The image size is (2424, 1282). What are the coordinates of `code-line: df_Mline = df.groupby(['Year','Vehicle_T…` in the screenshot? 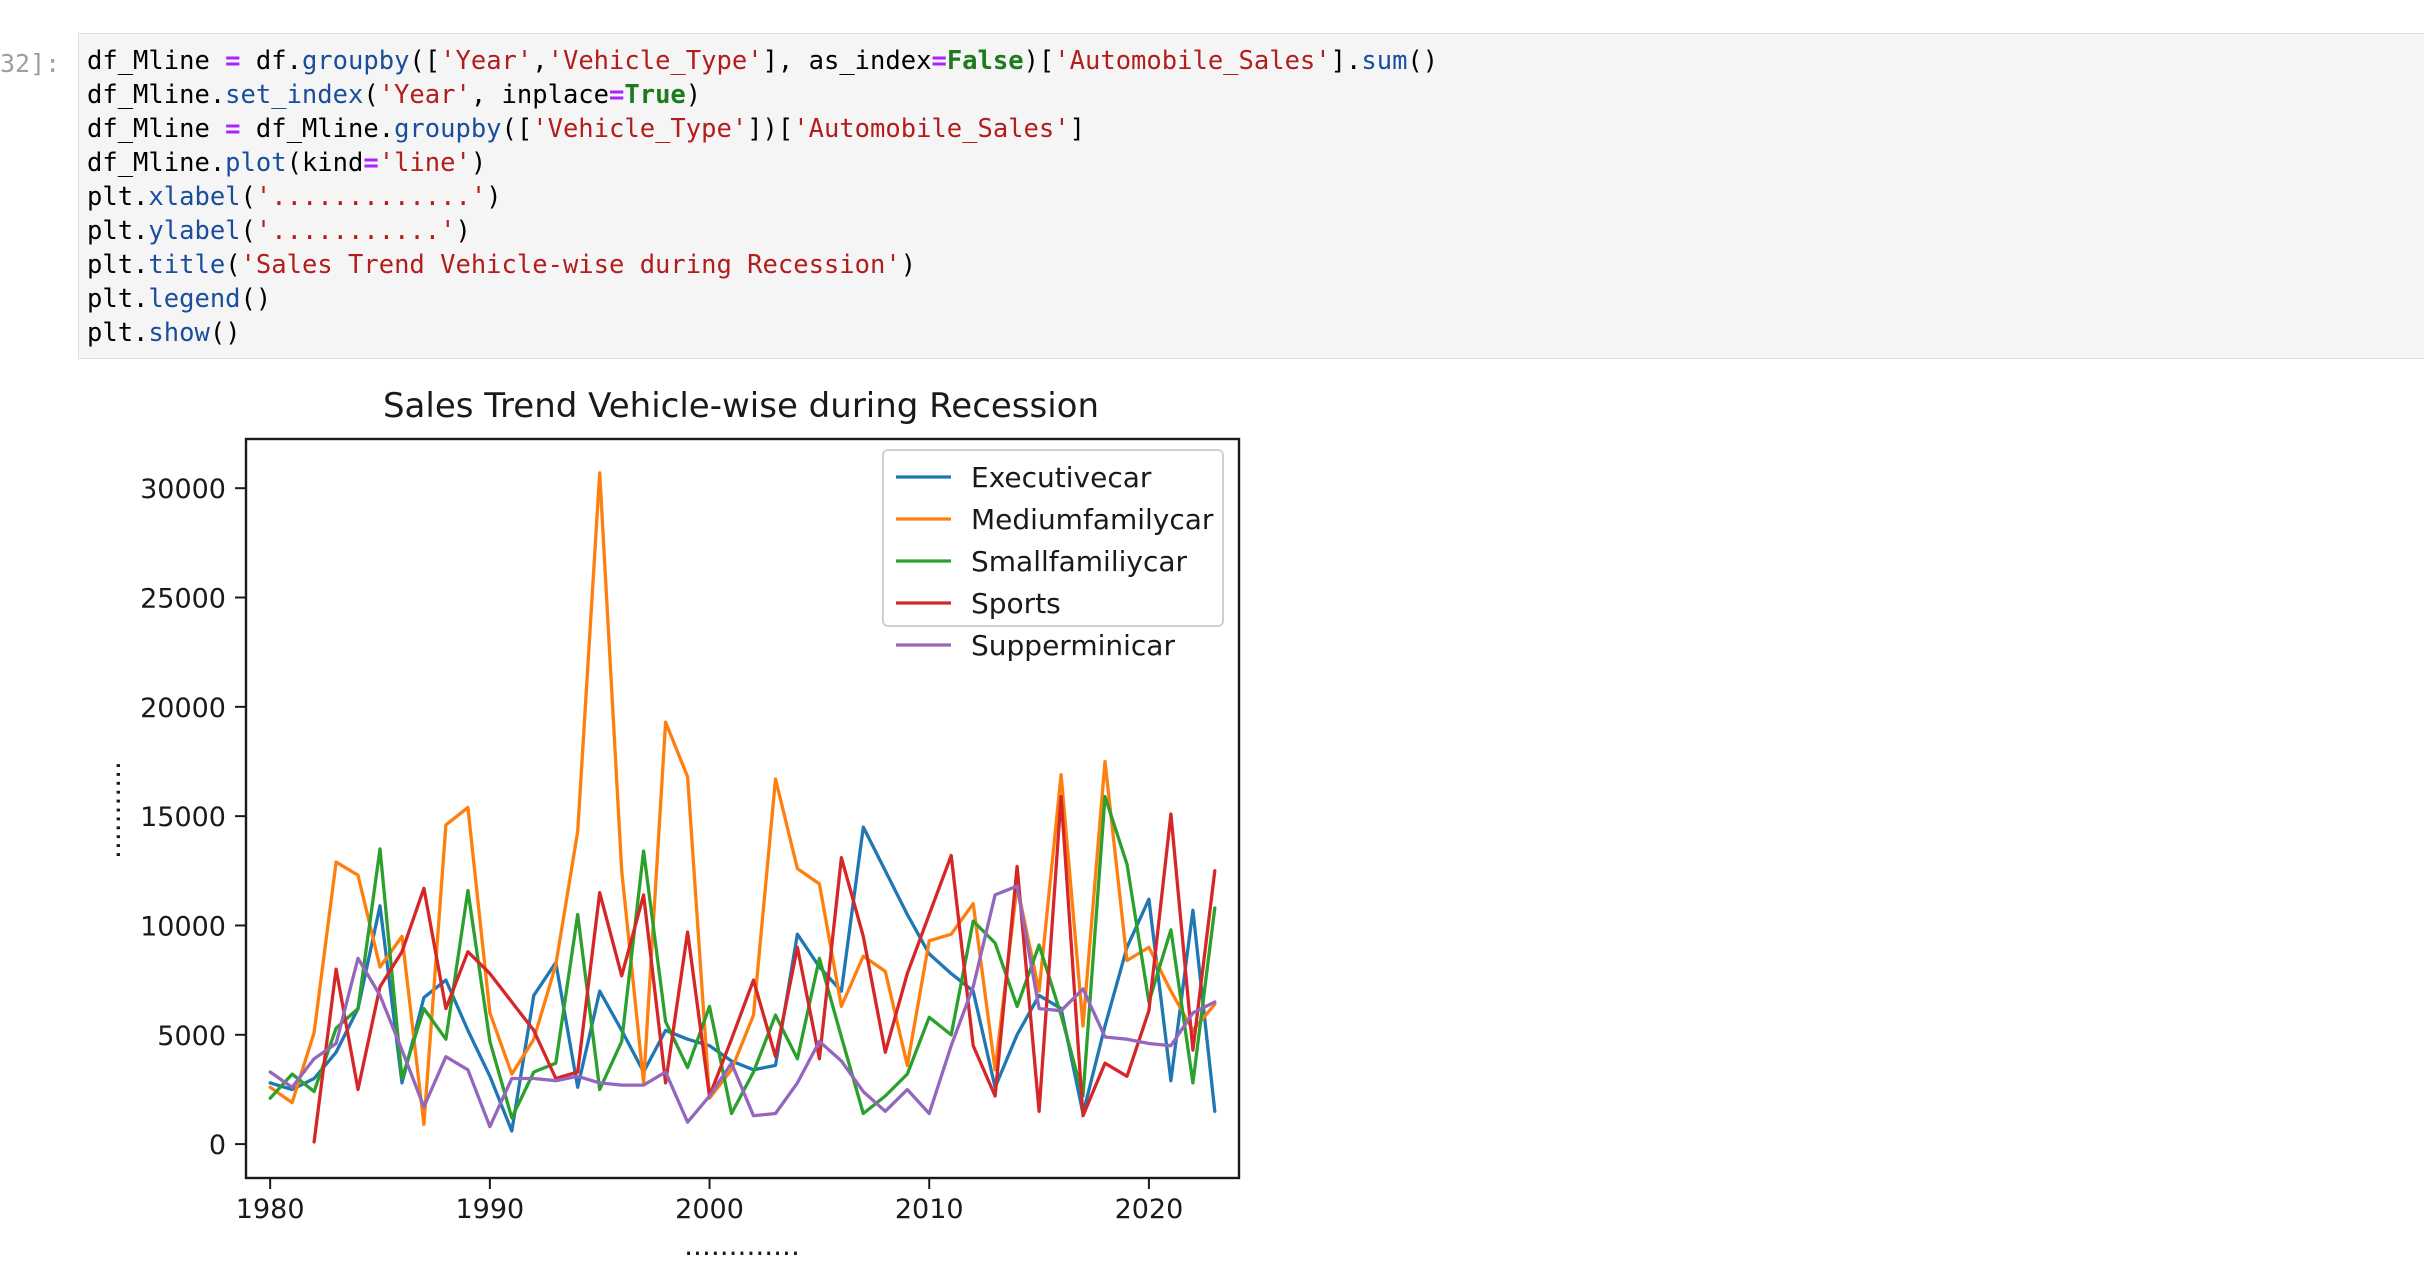 It's located at (762, 61).